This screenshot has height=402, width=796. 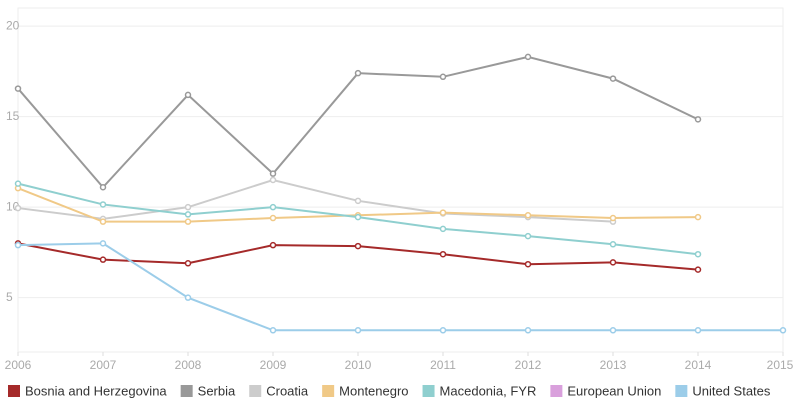 I want to click on x-tick-label: 2009, so click(x=273, y=365).